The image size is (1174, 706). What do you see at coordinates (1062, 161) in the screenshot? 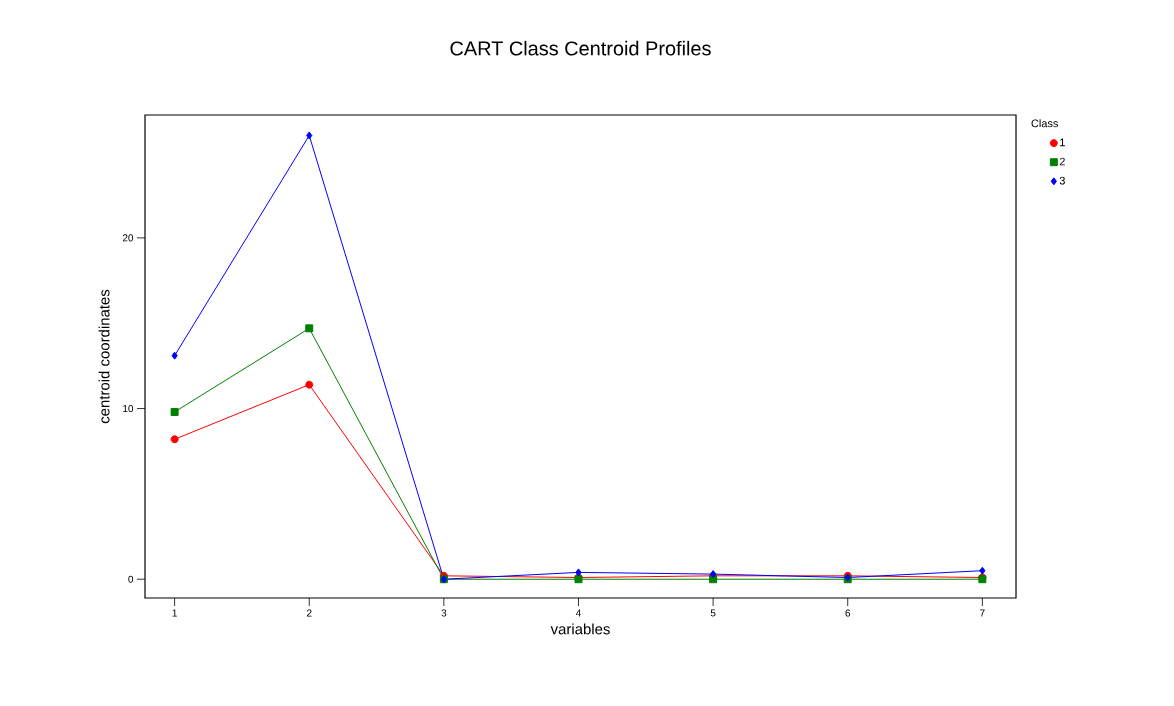
I see `legend-label: 2` at bounding box center [1062, 161].